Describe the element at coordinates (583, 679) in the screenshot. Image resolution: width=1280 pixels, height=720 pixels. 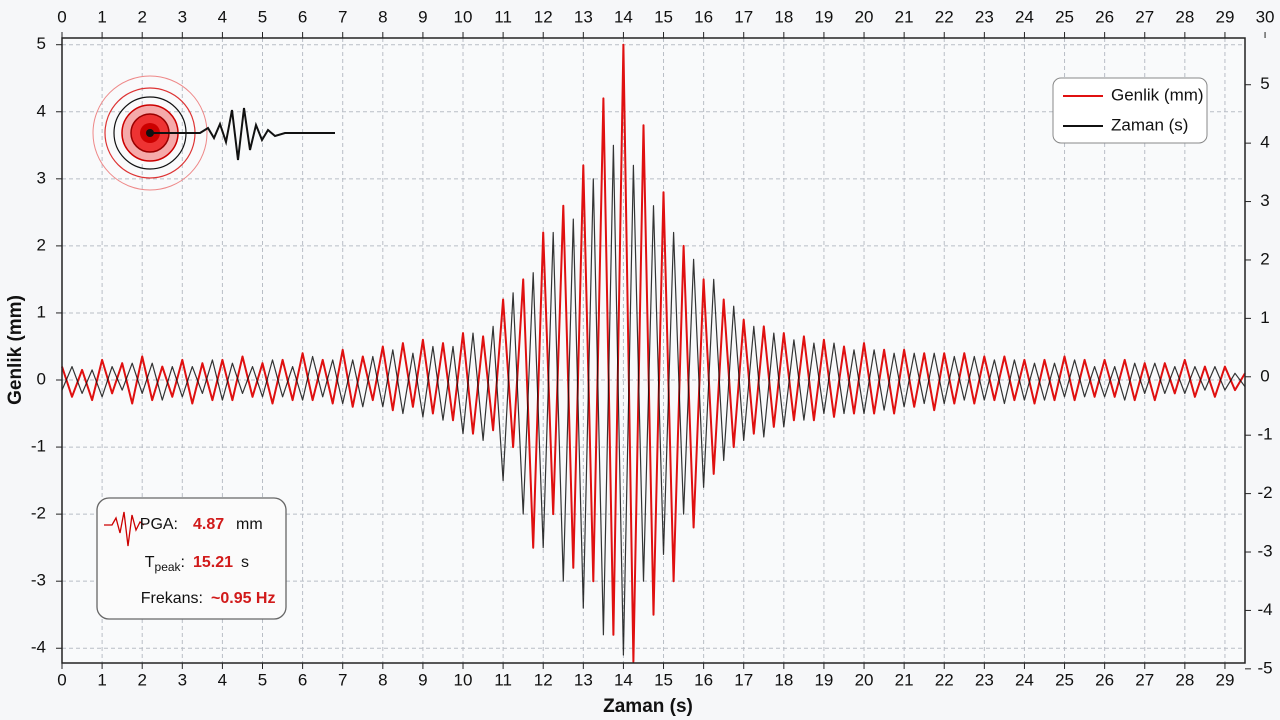
I see `x-tick-label: 13` at that location.